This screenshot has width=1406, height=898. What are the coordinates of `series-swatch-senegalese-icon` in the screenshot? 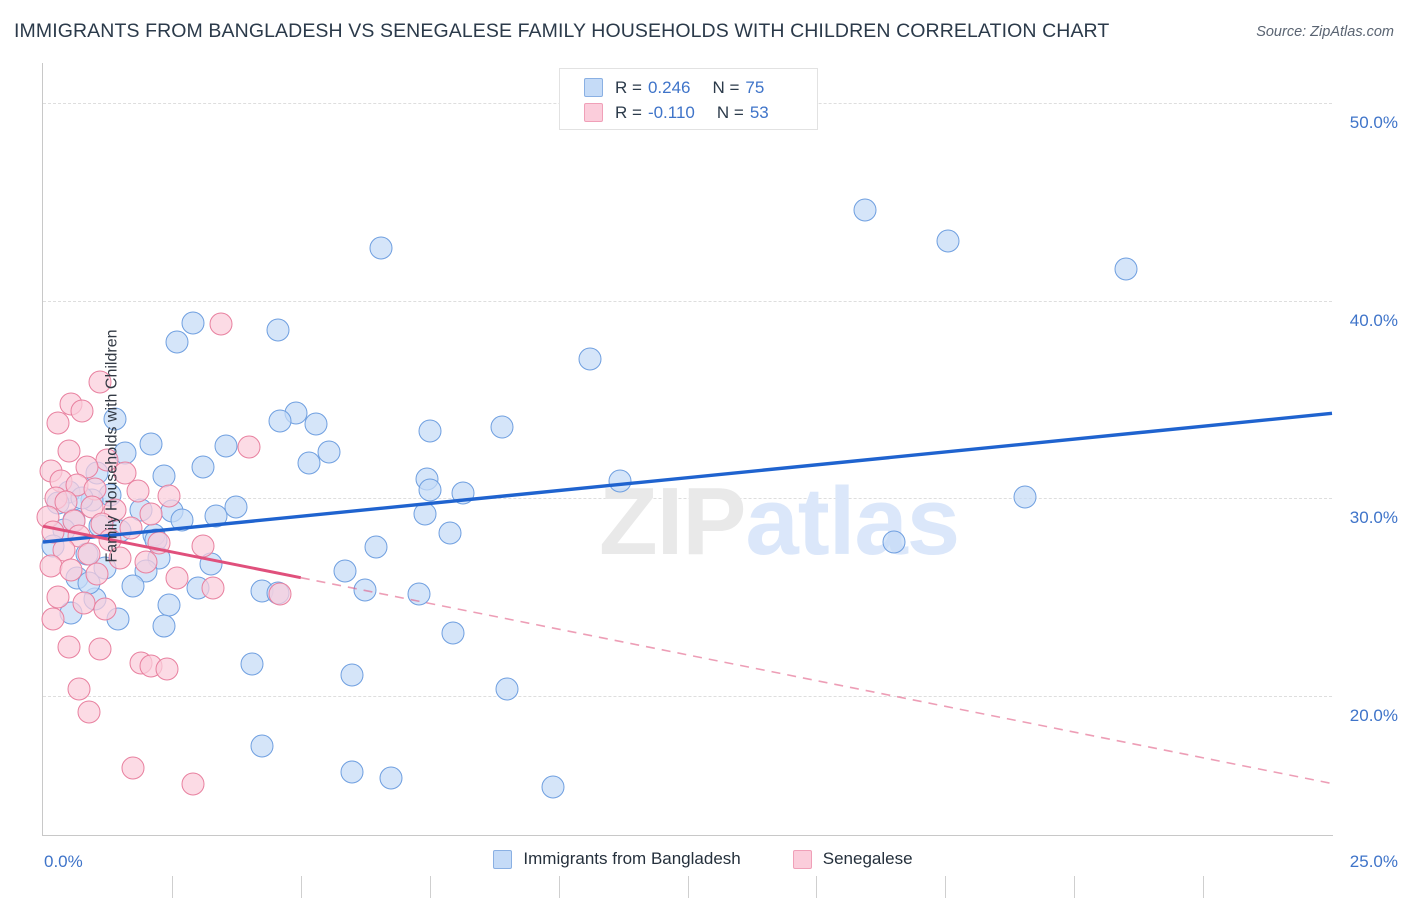 It's located at (593, 112).